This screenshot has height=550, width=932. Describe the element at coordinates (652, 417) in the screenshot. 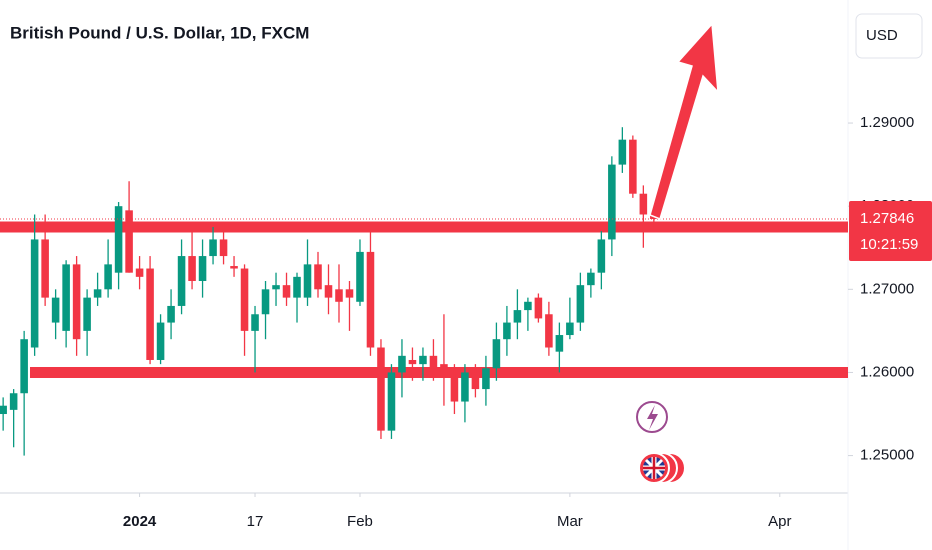

I see `lightning` at that location.